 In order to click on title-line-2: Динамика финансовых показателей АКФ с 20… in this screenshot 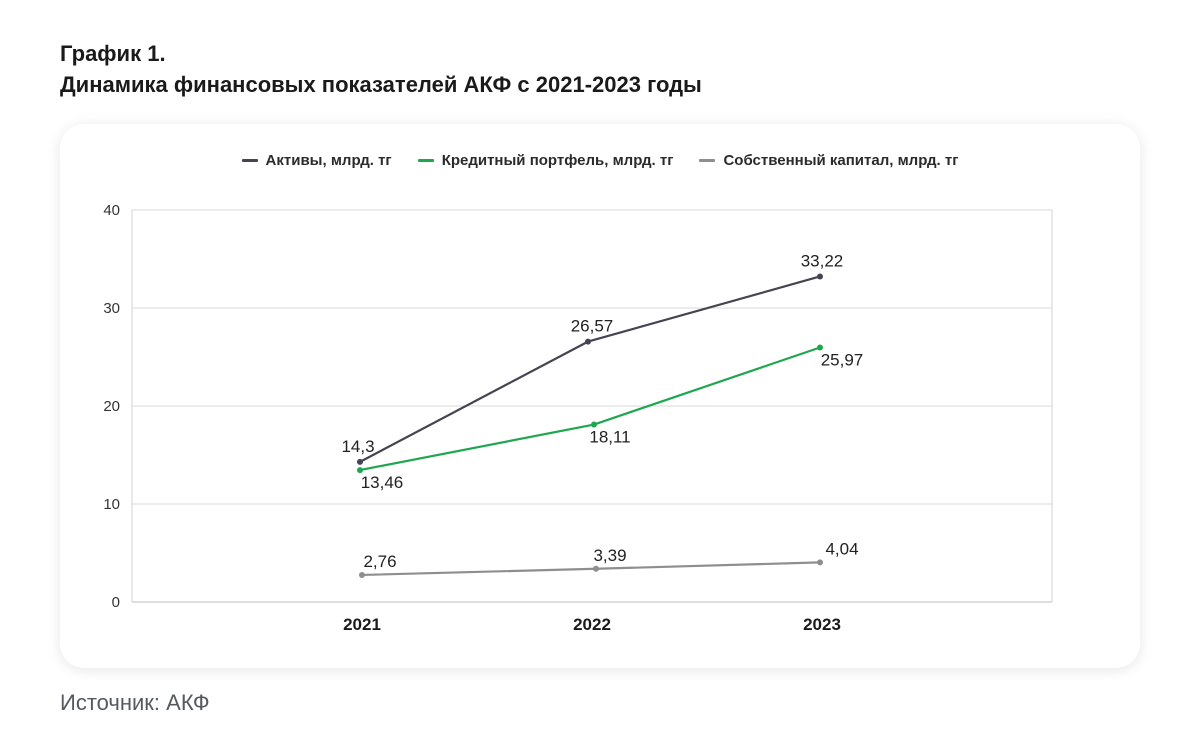, I will do `click(381, 84)`.